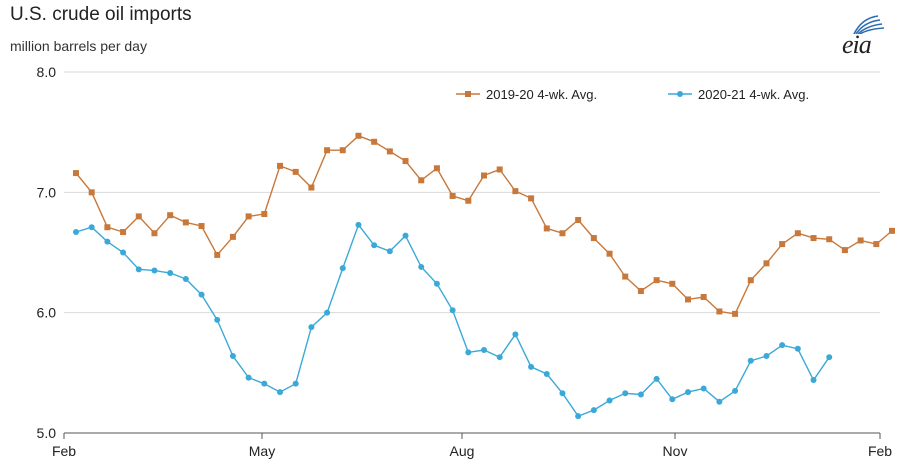  I want to click on y-tick-label: 8.0, so click(47, 72).